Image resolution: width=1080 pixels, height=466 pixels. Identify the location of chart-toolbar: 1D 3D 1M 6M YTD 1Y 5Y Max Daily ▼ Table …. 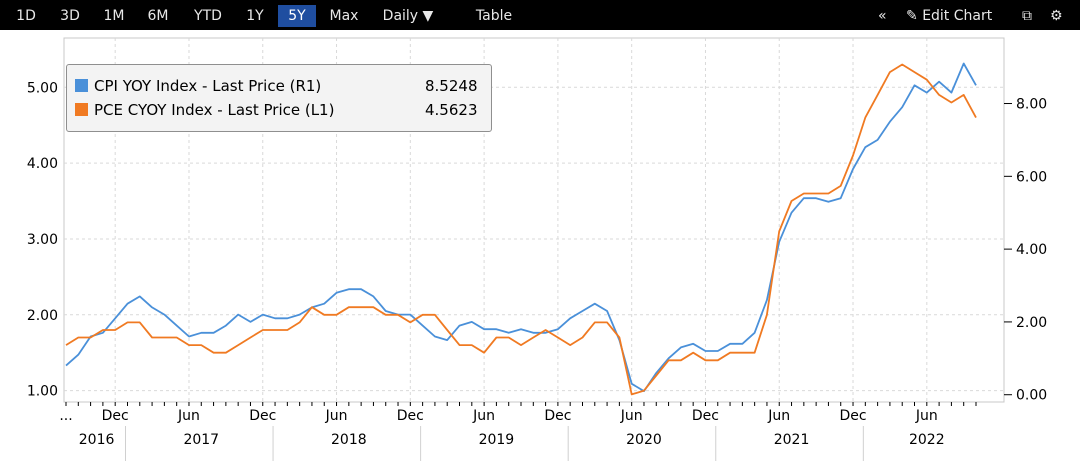
(540, 15).